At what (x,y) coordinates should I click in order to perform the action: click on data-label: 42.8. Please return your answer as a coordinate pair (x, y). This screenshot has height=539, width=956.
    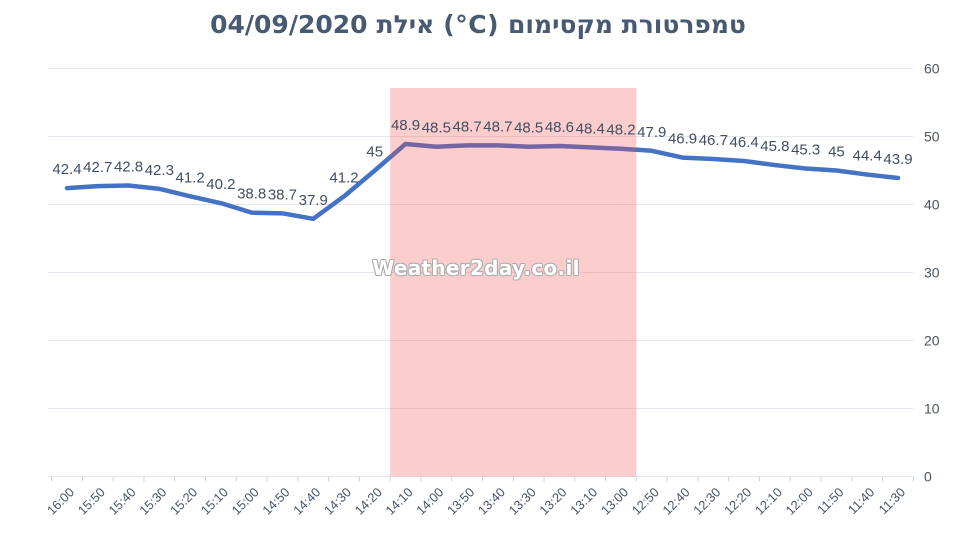
    Looking at the image, I should click on (128, 166).